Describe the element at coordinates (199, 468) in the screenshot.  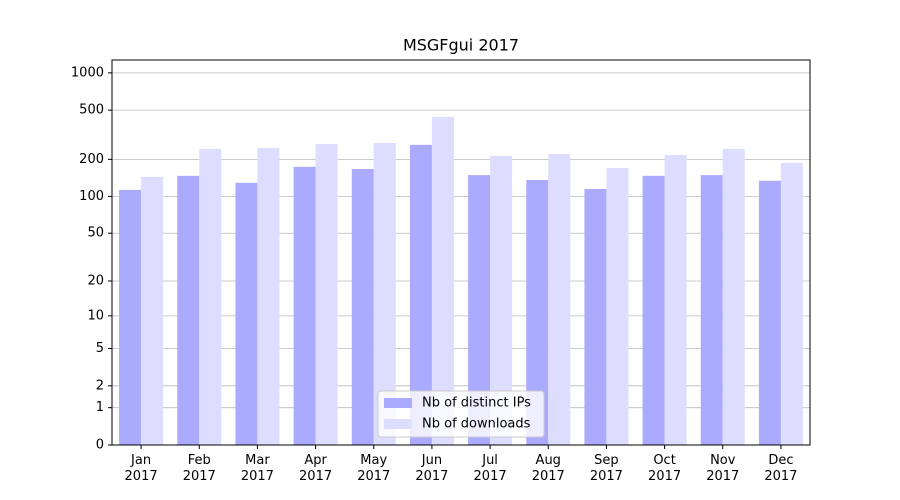
I see `x-tick-label: Feb 2017` at that location.